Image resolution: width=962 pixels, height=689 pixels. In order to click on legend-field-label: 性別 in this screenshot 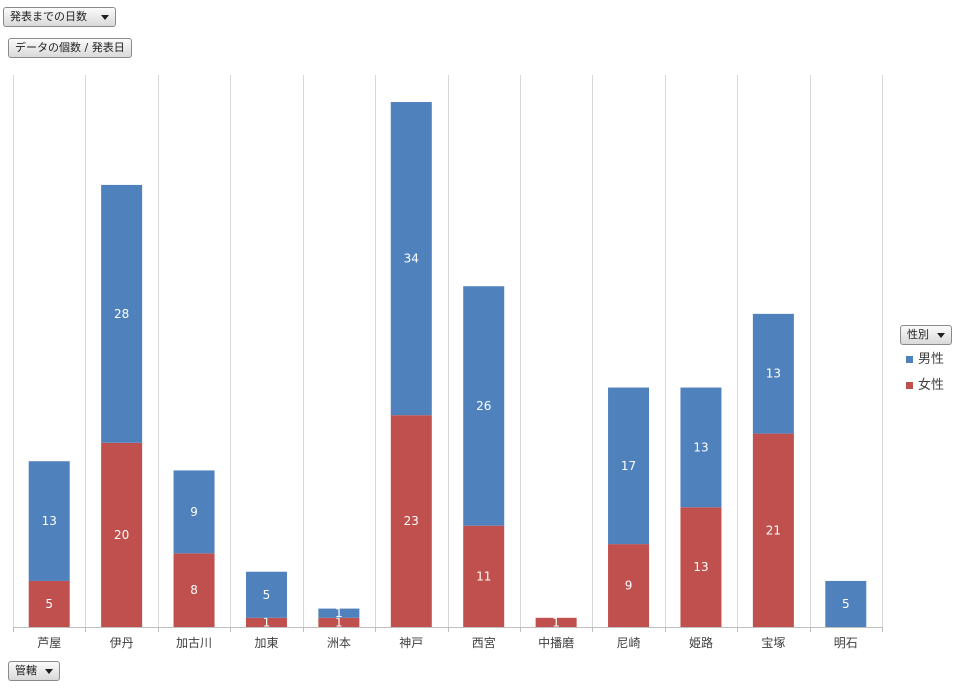, I will do `click(918, 334)`.